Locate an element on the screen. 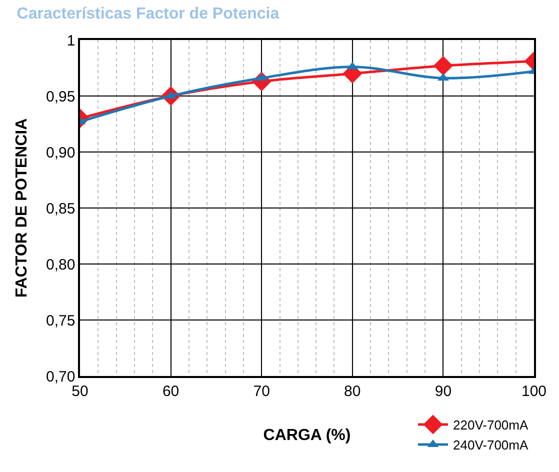 Image resolution: width=559 pixels, height=472 pixels. y-axis-title: FACTOR DE POTENCIA is located at coordinates (21, 208).